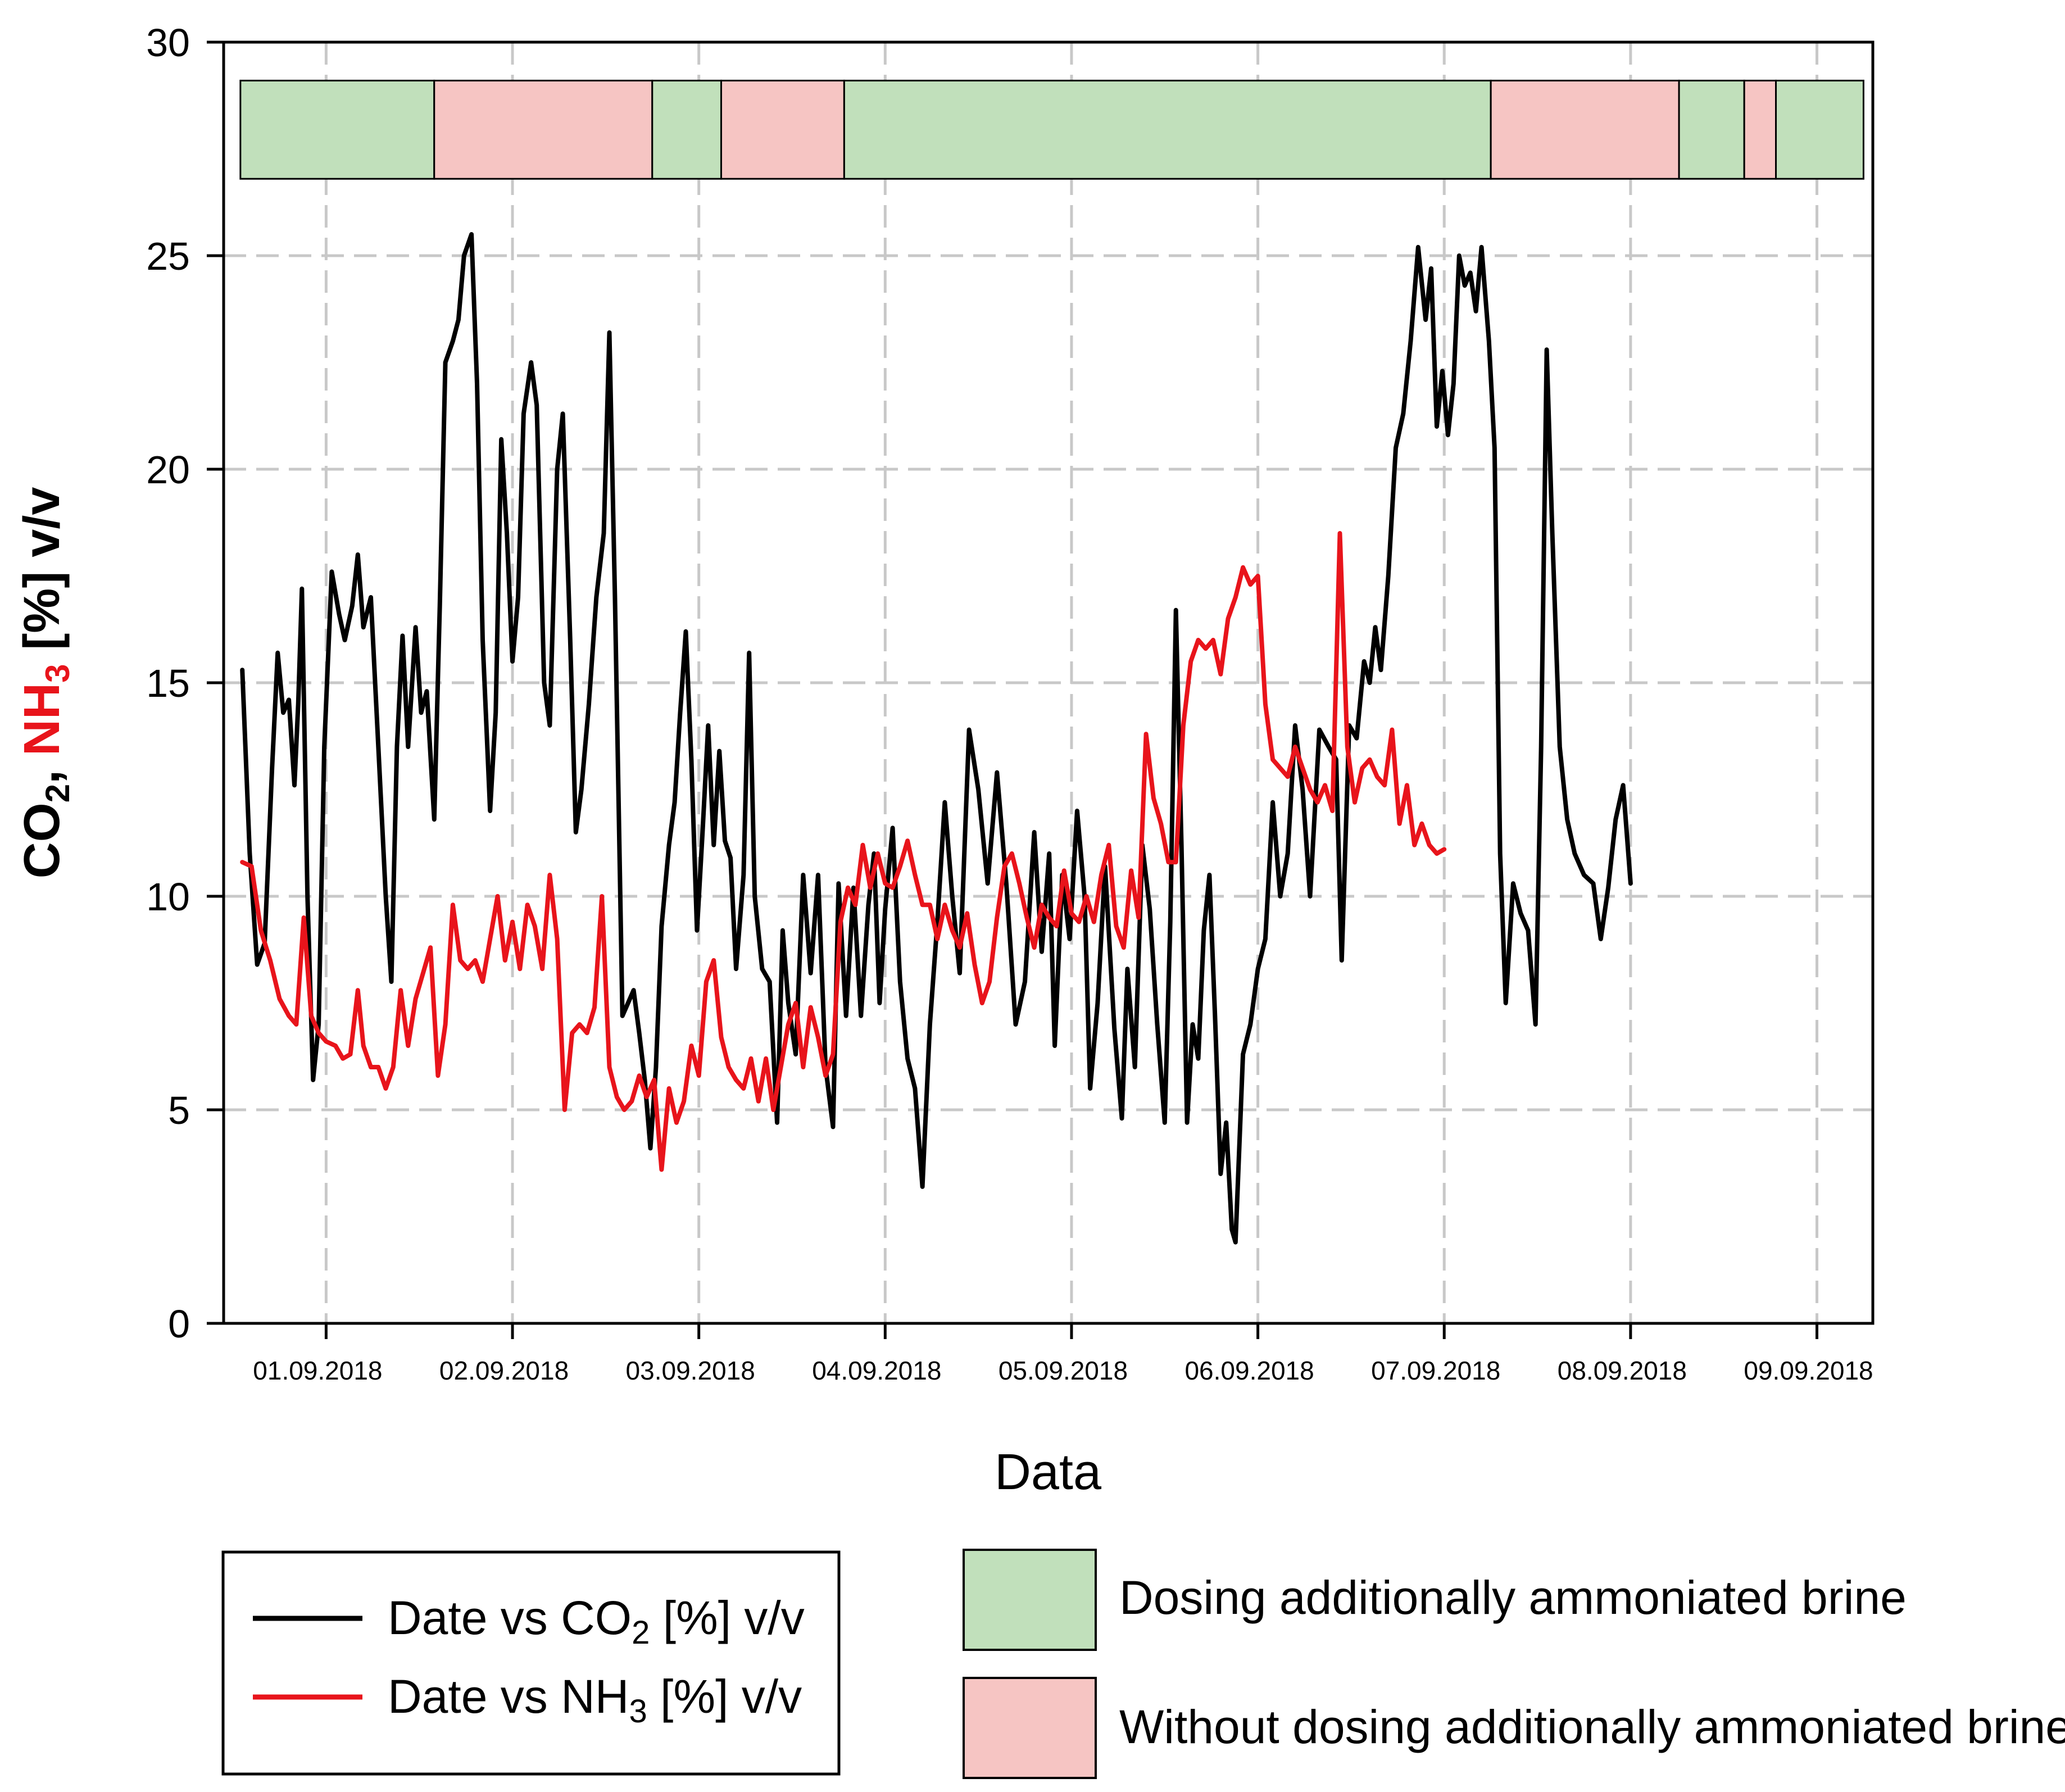 This screenshot has width=2065, height=1792. I want to click on x-tick-label-4: 05.09.2018, so click(1063, 1370).